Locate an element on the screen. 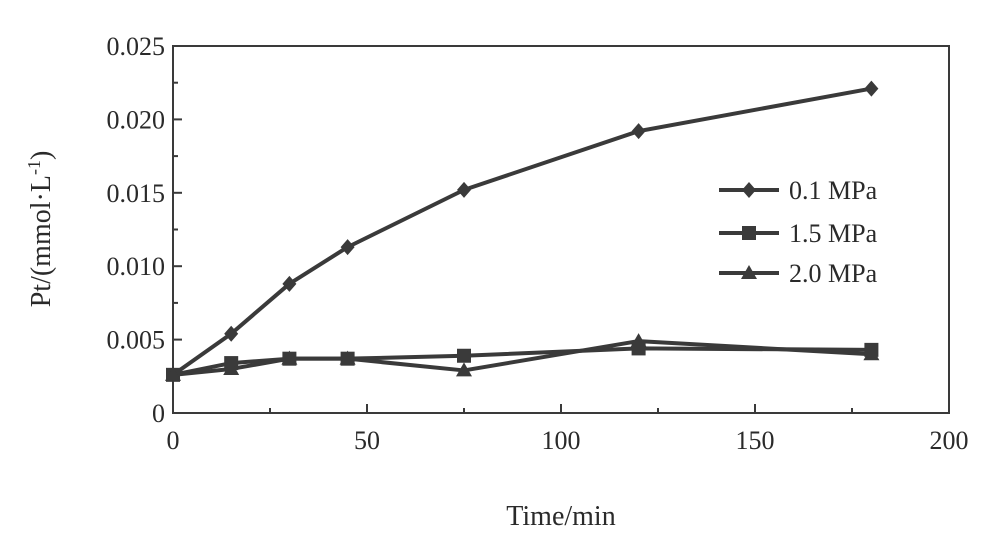 This screenshot has height=558, width=996. legend-marker-square is located at coordinates (749, 233).